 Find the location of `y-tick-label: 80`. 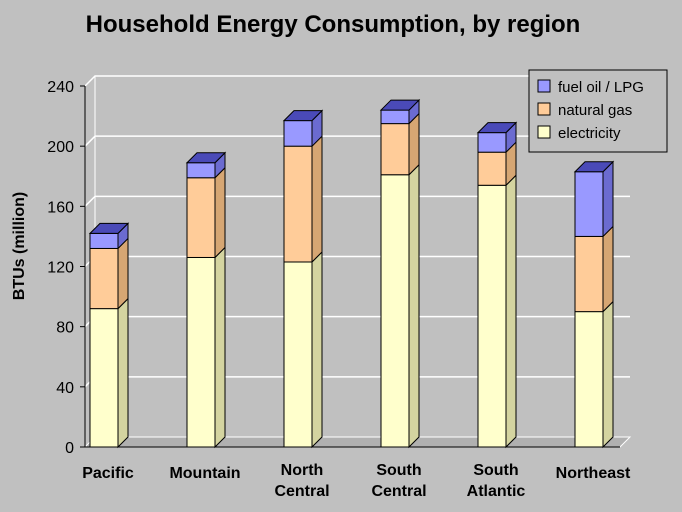

y-tick-label: 80 is located at coordinates (65, 328).